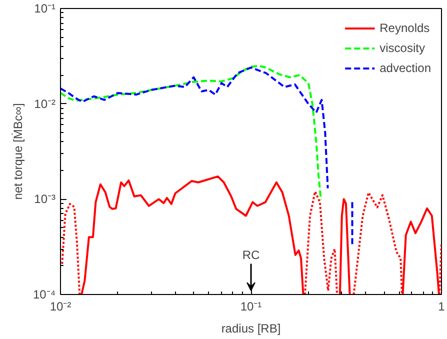  What do you see at coordinates (45, 103) in the screenshot?
I see `y-tick-label: 10⁻²` at bounding box center [45, 103].